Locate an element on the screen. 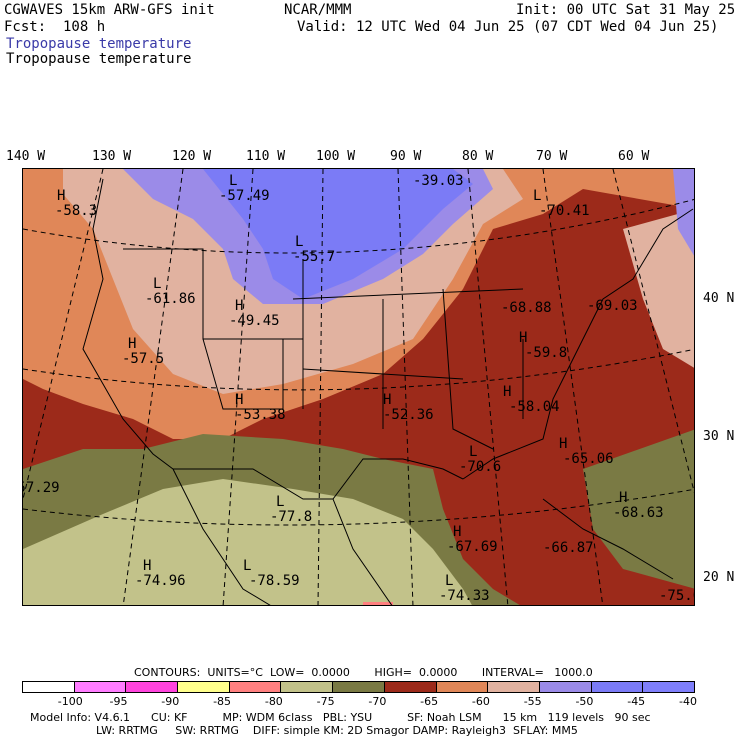 The height and width of the screenshot is (740, 740). map-label-1: H -58.3 is located at coordinates (76, 203).